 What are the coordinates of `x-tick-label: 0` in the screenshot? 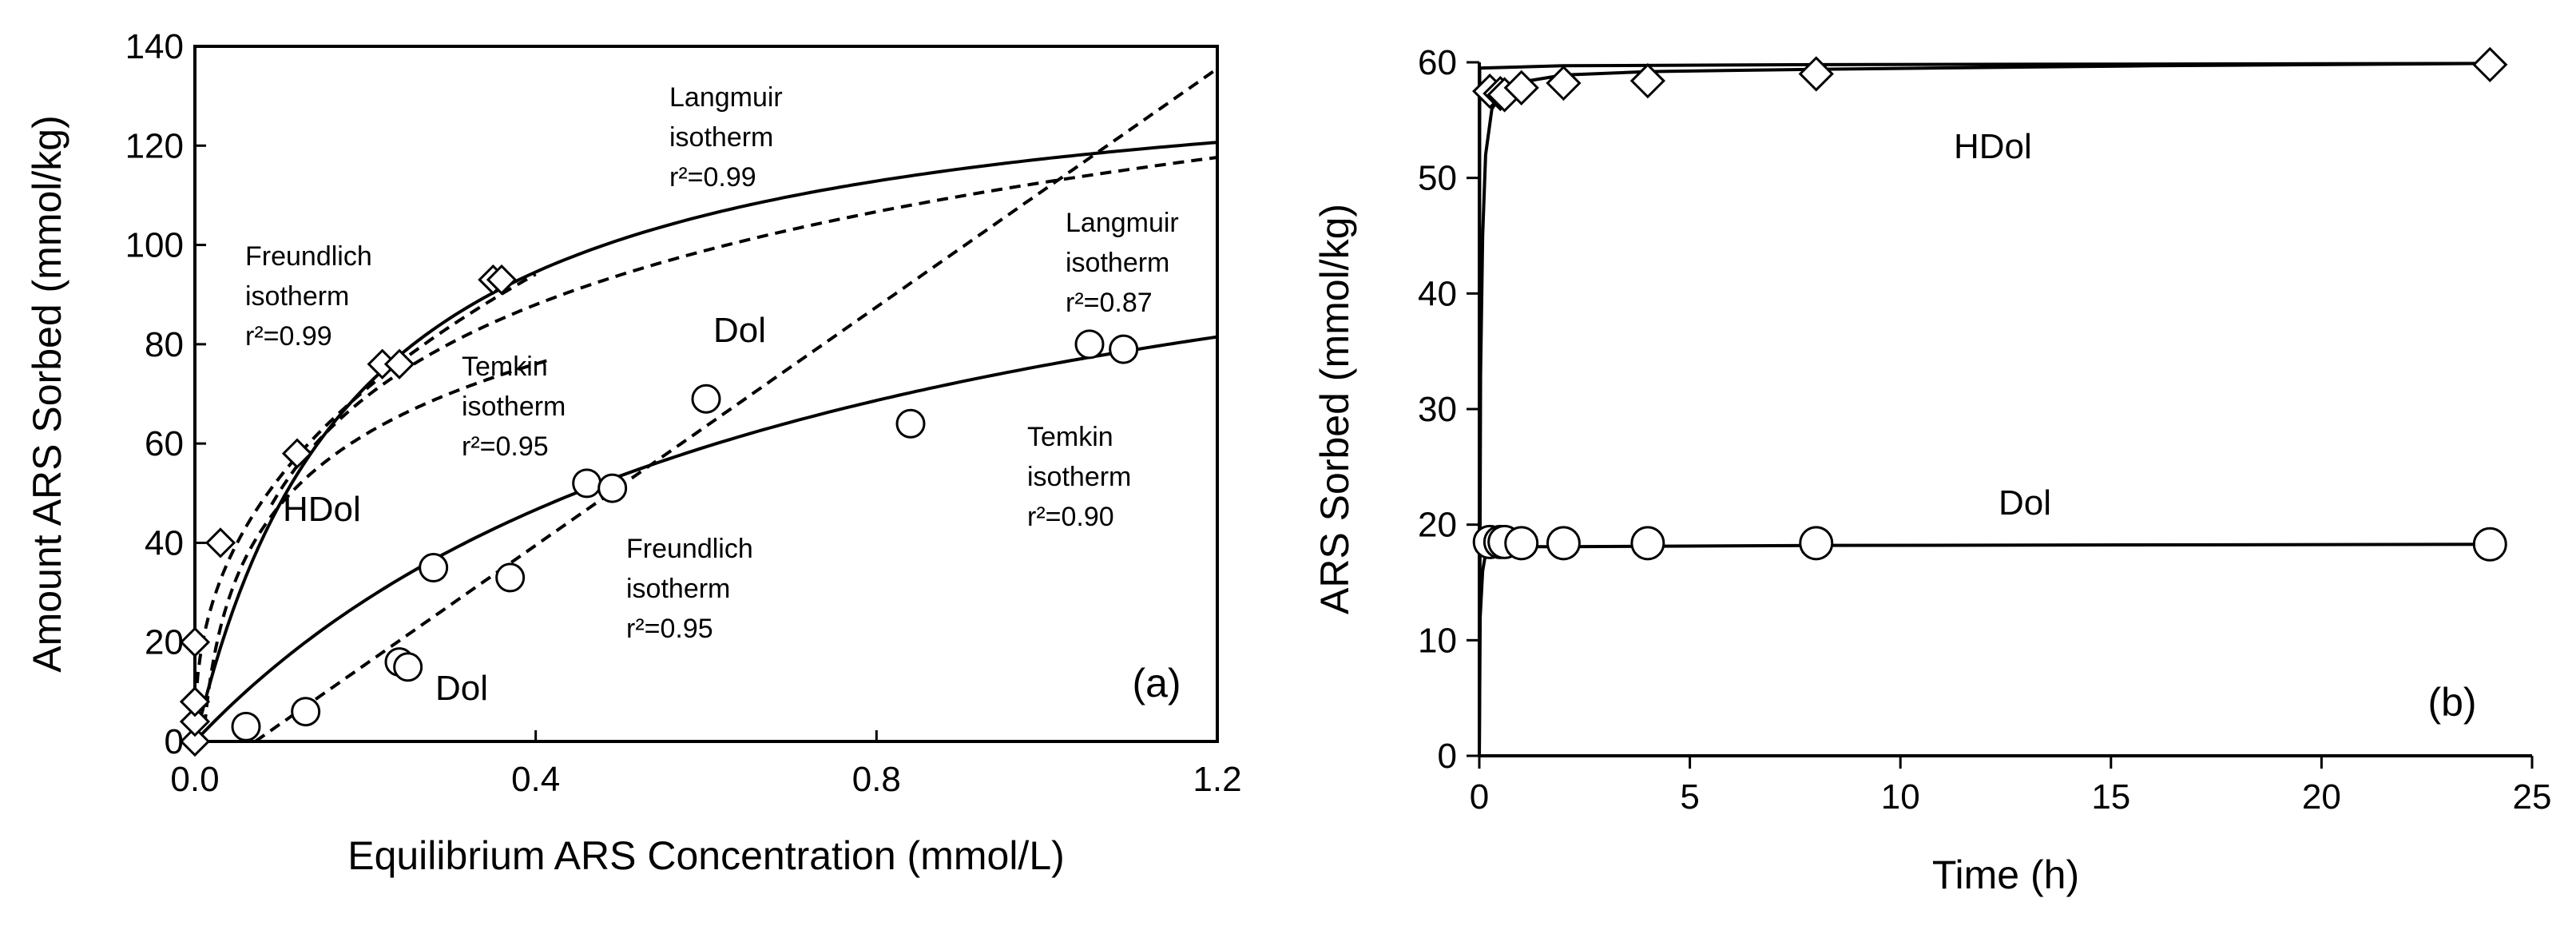 It's located at (1479, 797).